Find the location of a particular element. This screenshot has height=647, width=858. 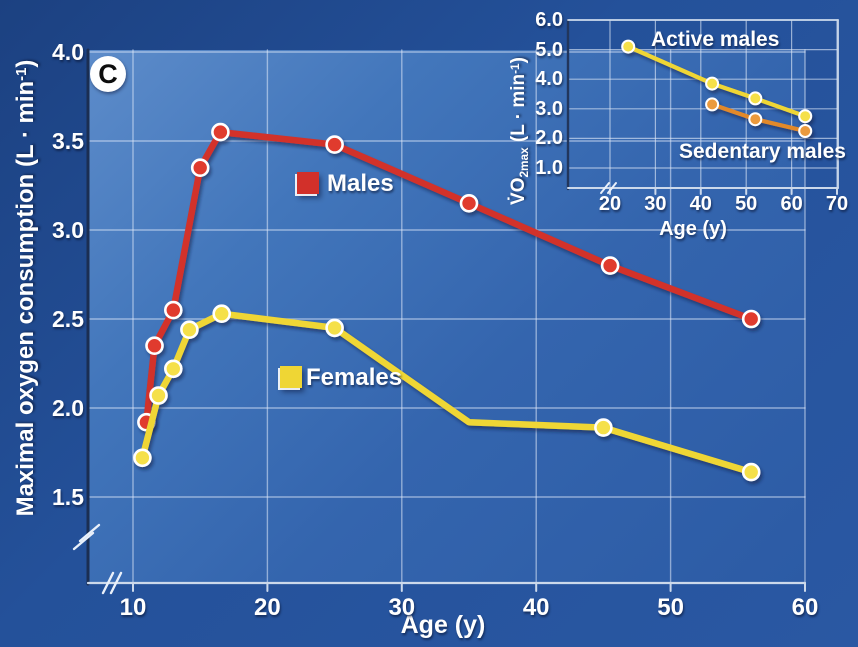

inset-y-tick-label: 5.0 is located at coordinates (549, 49).